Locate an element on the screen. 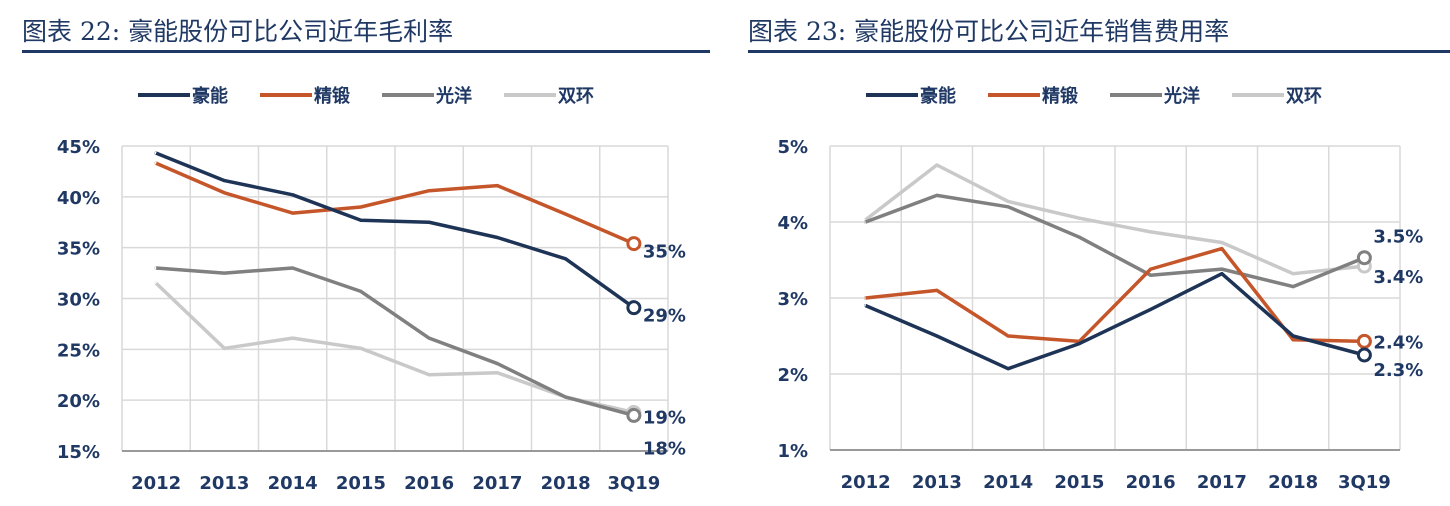 The height and width of the screenshot is (506, 1450). end-data-label: 2.3% is located at coordinates (1398, 370).